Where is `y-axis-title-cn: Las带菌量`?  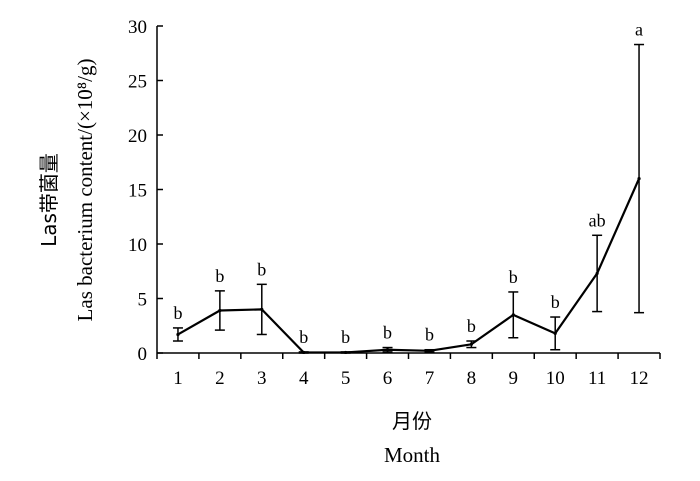
y-axis-title-cn: Las带菌量 is located at coordinates (49, 200).